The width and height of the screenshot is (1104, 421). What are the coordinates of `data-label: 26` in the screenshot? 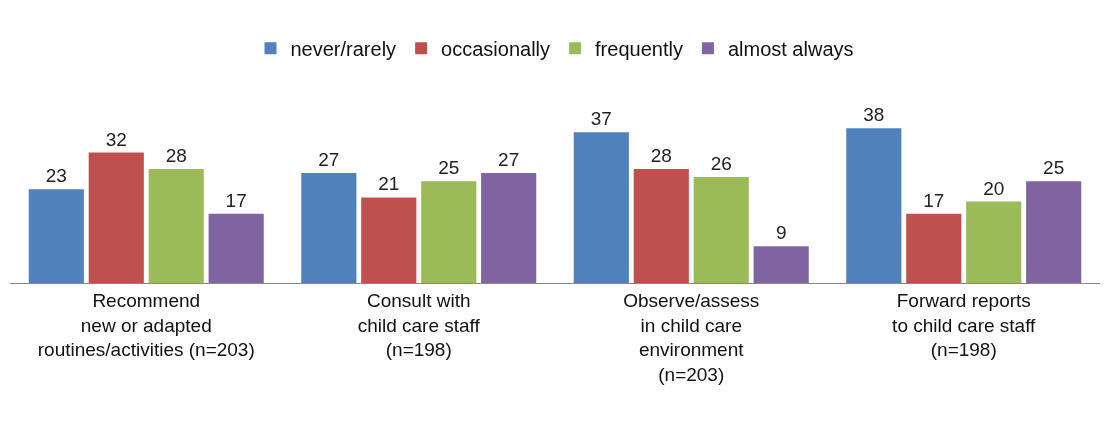 It's located at (721, 164).